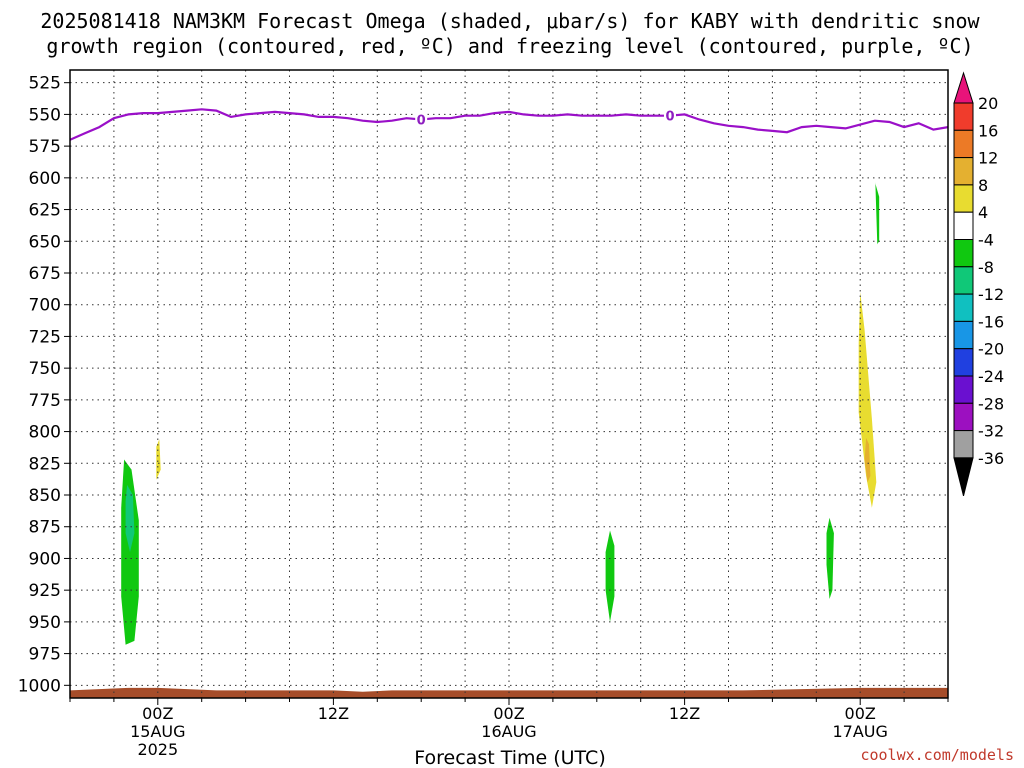 The image size is (1024, 768). What do you see at coordinates (39, 686) in the screenshot?
I see `y-tick-label-1000: 1000` at bounding box center [39, 686].